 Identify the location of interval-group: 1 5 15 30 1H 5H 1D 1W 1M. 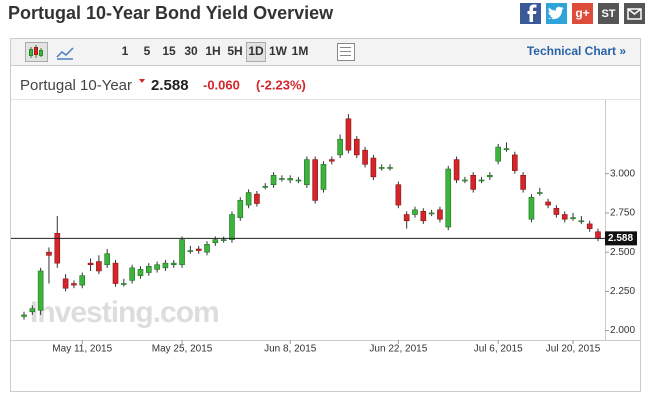
(215, 52).